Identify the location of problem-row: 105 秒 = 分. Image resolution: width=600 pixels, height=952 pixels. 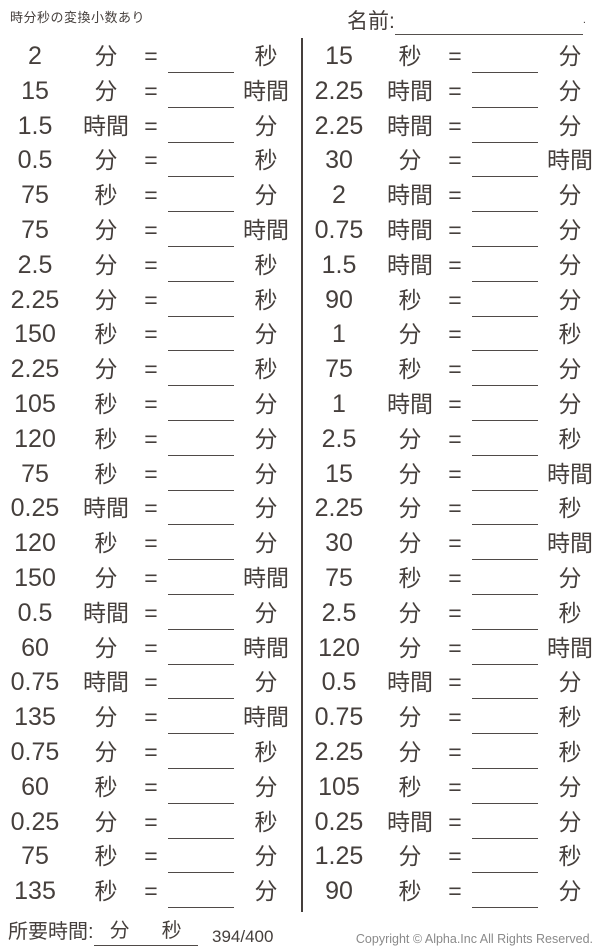
(452, 787).